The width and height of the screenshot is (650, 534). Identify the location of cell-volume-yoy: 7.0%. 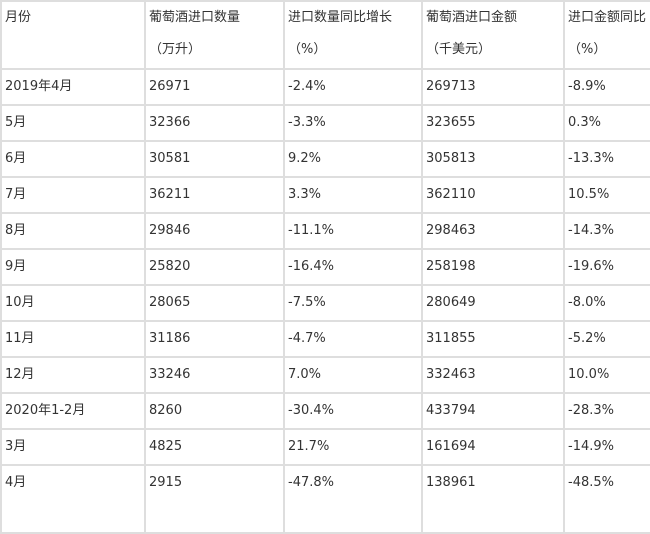
(353, 375).